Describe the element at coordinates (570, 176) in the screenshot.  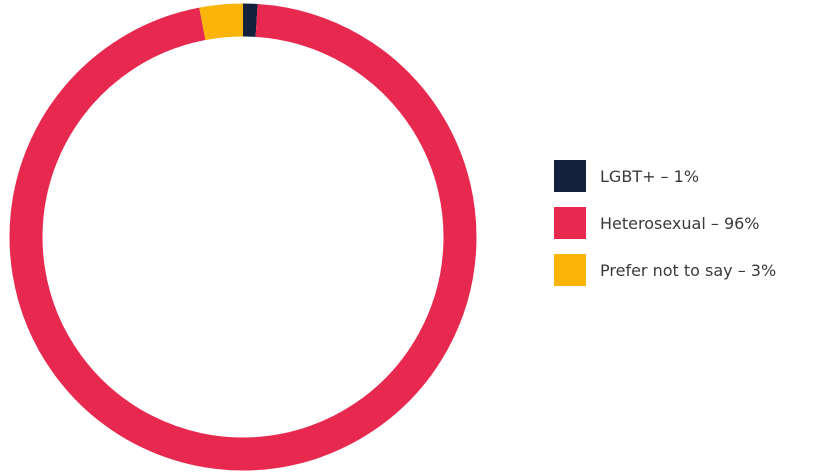
I see `legend-swatch-lgbt` at that location.